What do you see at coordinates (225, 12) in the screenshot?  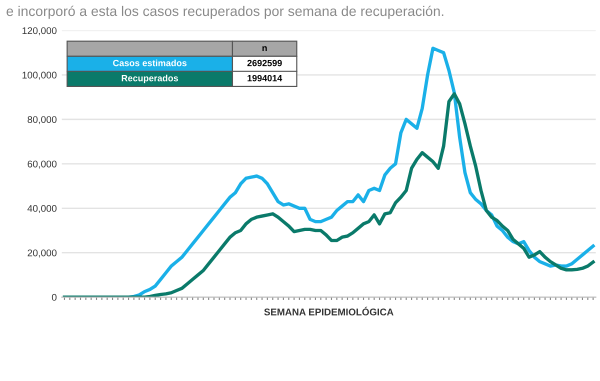 I see `text: e incorporó a esta los casos recuperados por semana de recuperación.` at bounding box center [225, 12].